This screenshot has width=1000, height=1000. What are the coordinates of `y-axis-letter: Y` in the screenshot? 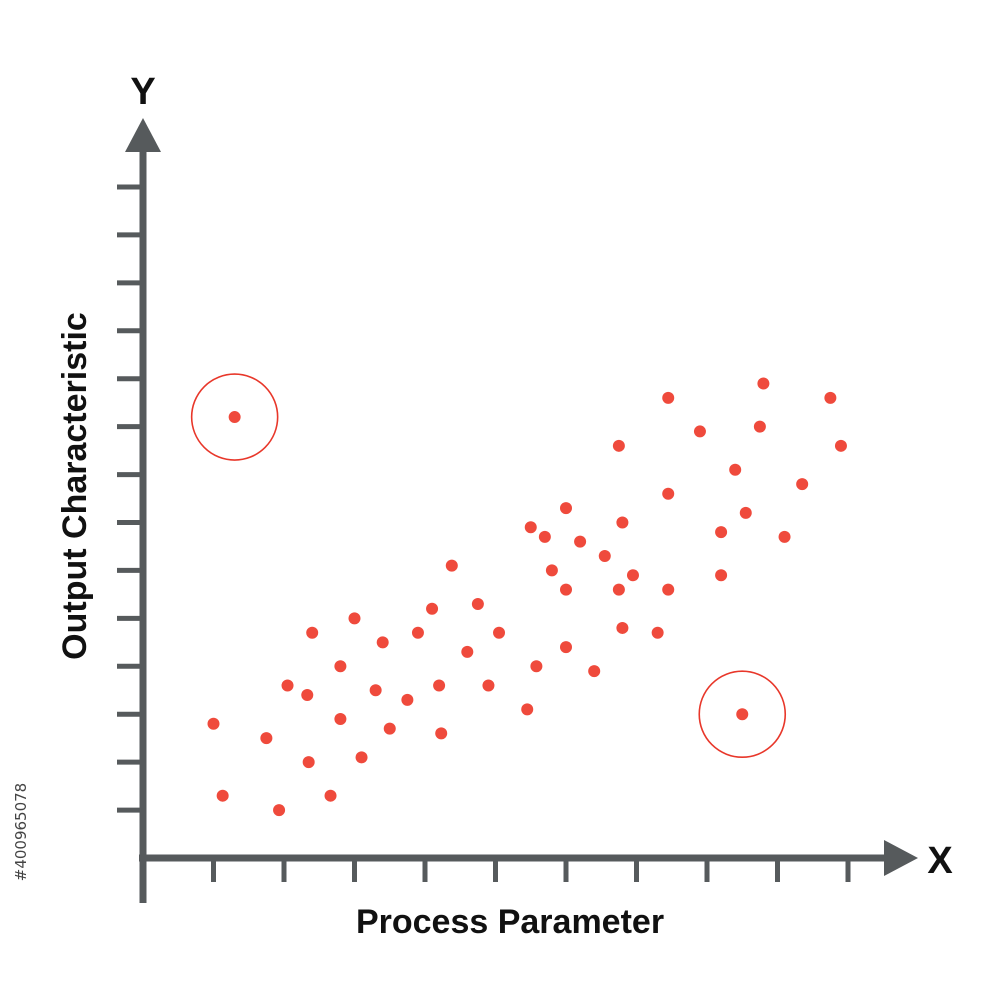 It's located at (142, 92).